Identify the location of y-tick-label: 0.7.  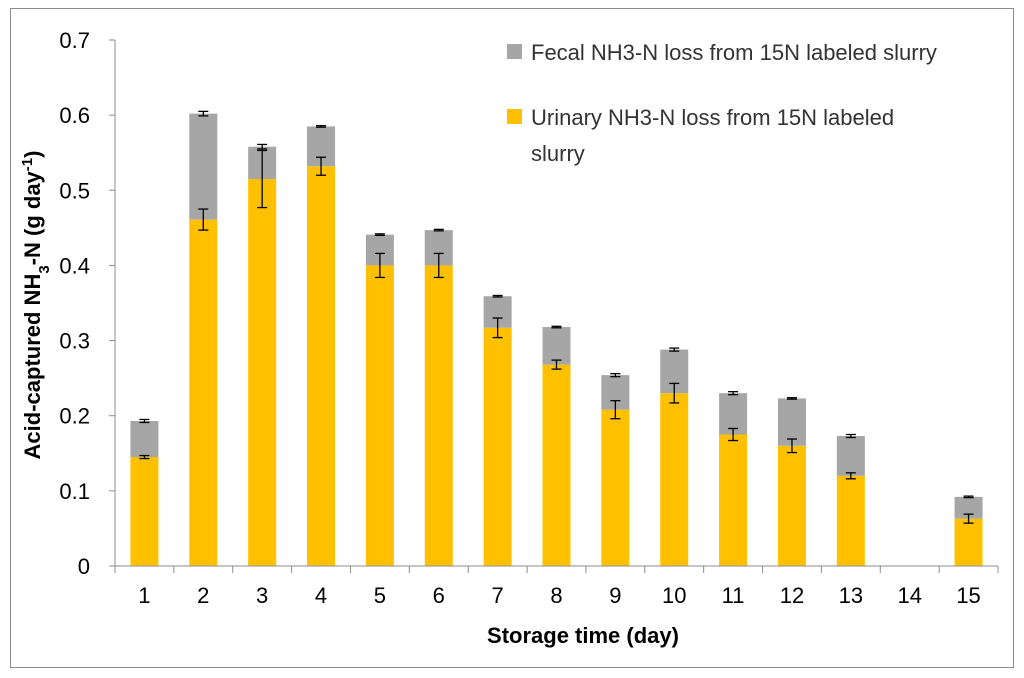
(74, 40).